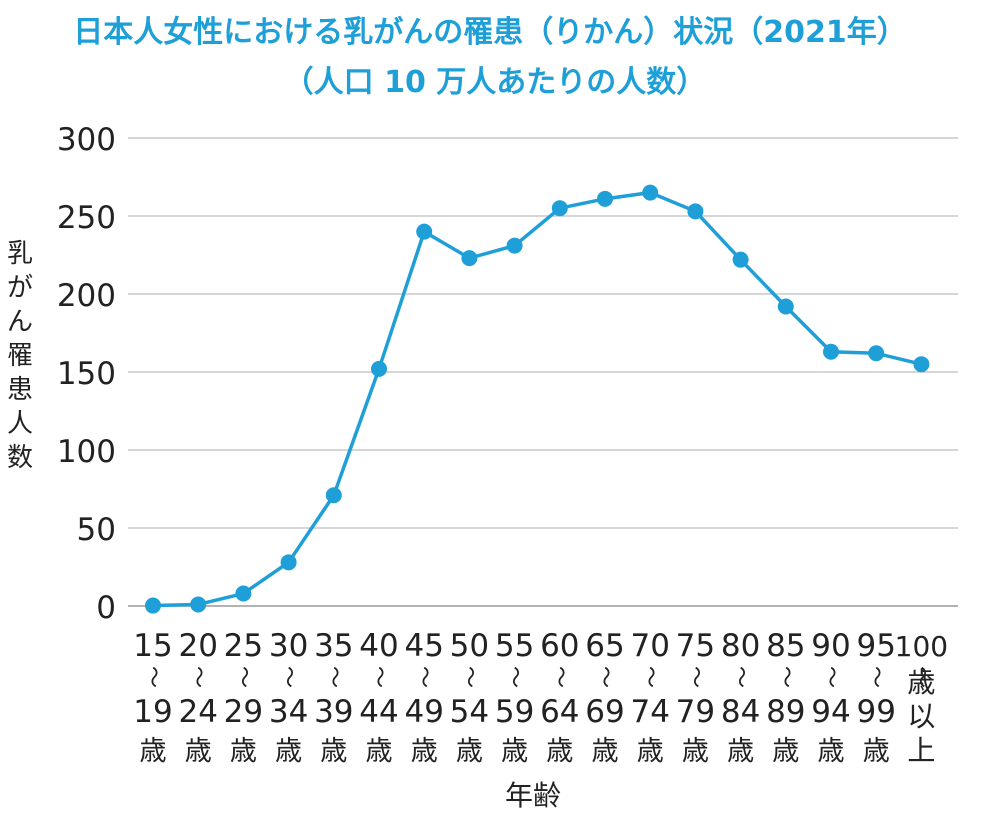 The width and height of the screenshot is (1000, 818). What do you see at coordinates (152, 646) in the screenshot?
I see `x-tick-from-label: 15` at bounding box center [152, 646].